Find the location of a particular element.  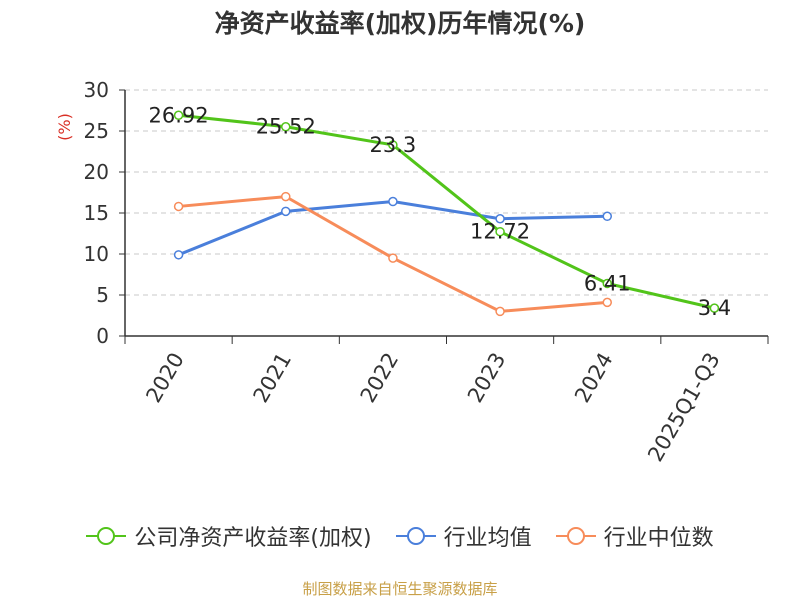

y-tick-label: 20 is located at coordinates (96, 172).